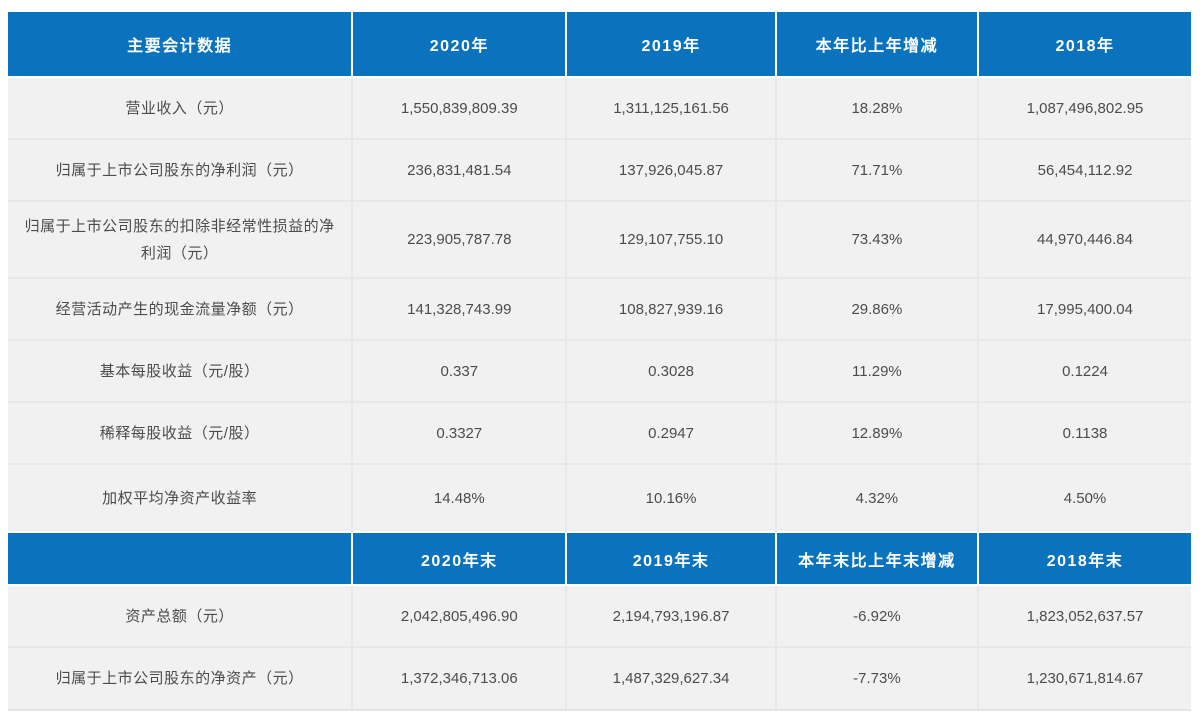 Image resolution: width=1200 pixels, height=720 pixels. I want to click on table-row-diluted-eps: 稀释每股收益（元/股） 0.3327 0.2947 12.89% 0.1138, so click(599, 432).